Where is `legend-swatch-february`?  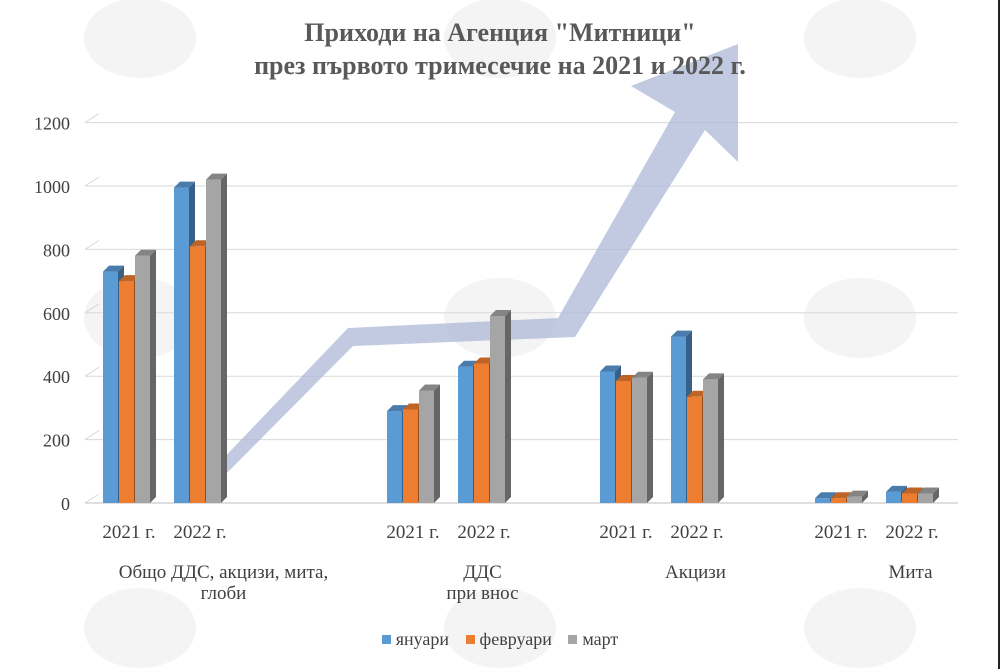
legend-swatch-february is located at coordinates (470, 639).